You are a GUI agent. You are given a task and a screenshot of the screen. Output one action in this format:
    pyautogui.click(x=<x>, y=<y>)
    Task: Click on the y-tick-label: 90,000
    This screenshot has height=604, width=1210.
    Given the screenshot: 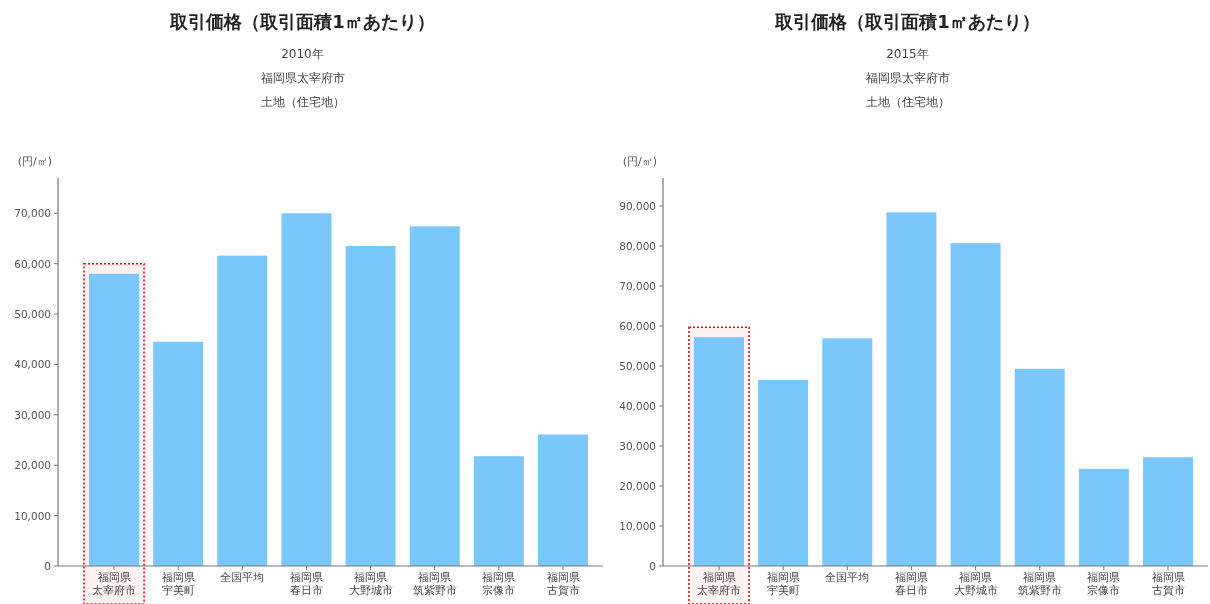 What is the action you would take?
    pyautogui.click(x=637, y=206)
    